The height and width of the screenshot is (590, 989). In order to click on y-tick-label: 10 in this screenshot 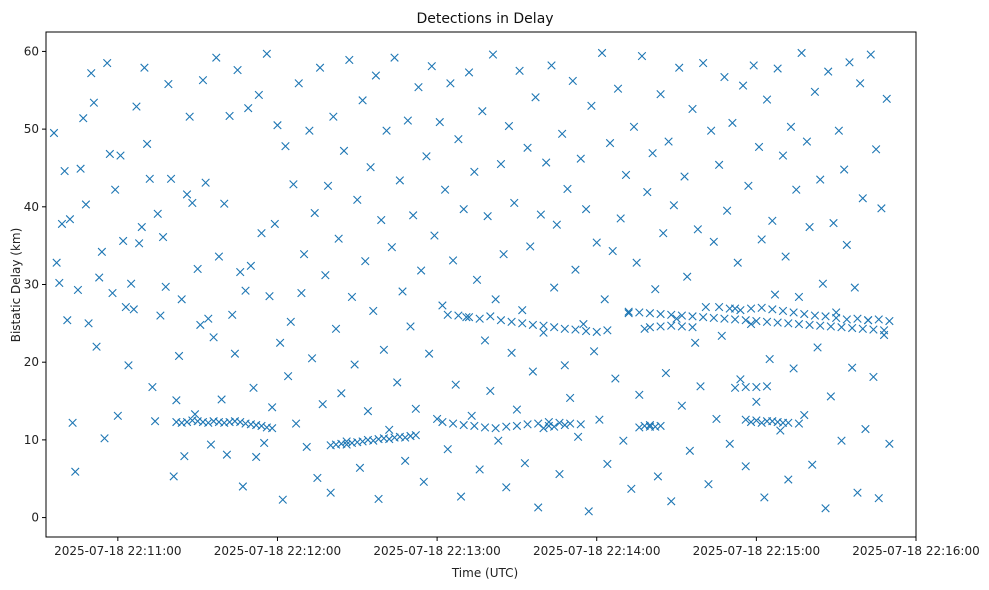, I will do `click(31, 440)`.